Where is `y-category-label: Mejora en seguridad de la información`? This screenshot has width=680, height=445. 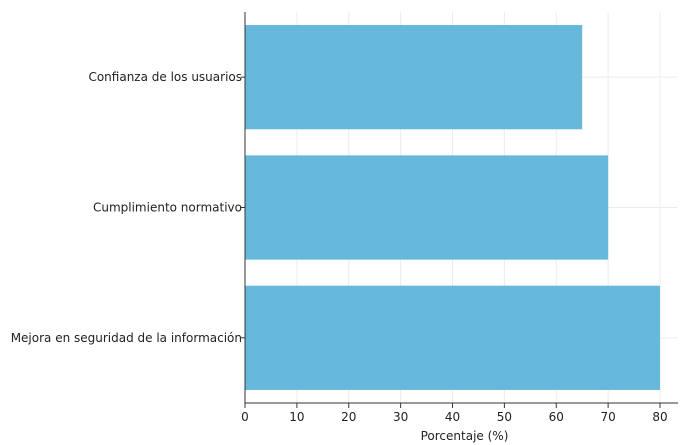 y-category-label: Mejora en seguridad de la información is located at coordinates (126, 338).